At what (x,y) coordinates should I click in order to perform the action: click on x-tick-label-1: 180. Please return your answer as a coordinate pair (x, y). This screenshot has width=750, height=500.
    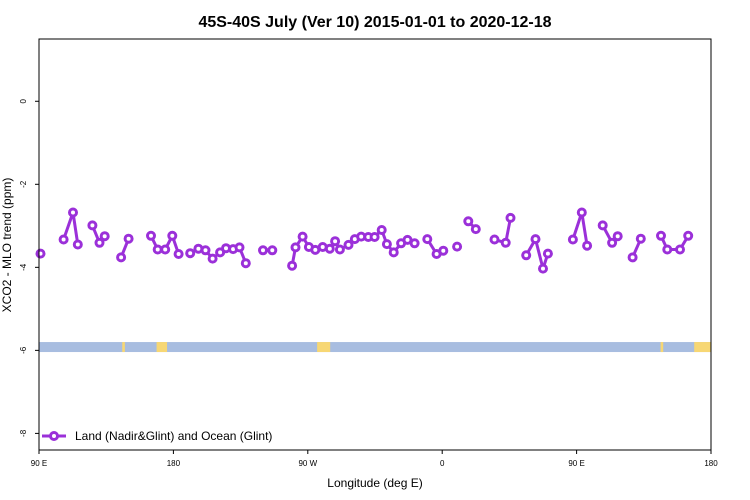
    Looking at the image, I should click on (174, 463).